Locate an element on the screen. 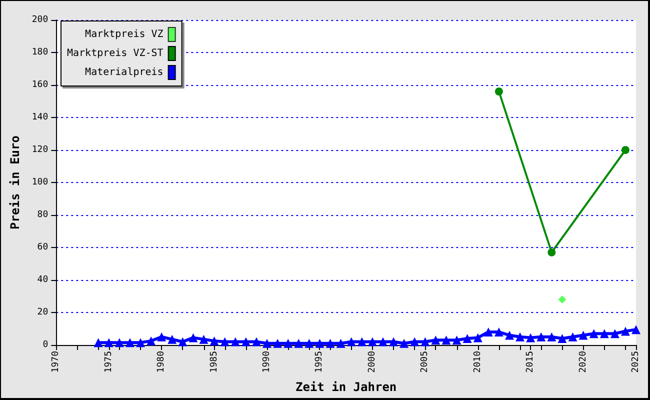 The width and height of the screenshot is (650, 400). x-tick-label: 2005 is located at coordinates (425, 362).